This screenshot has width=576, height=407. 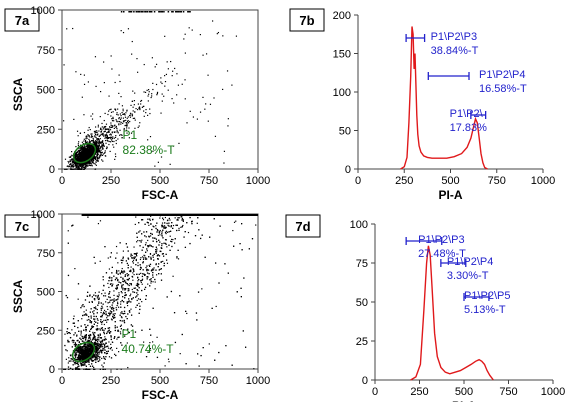 I want to click on x-tick-label: 250, so click(x=111, y=181).